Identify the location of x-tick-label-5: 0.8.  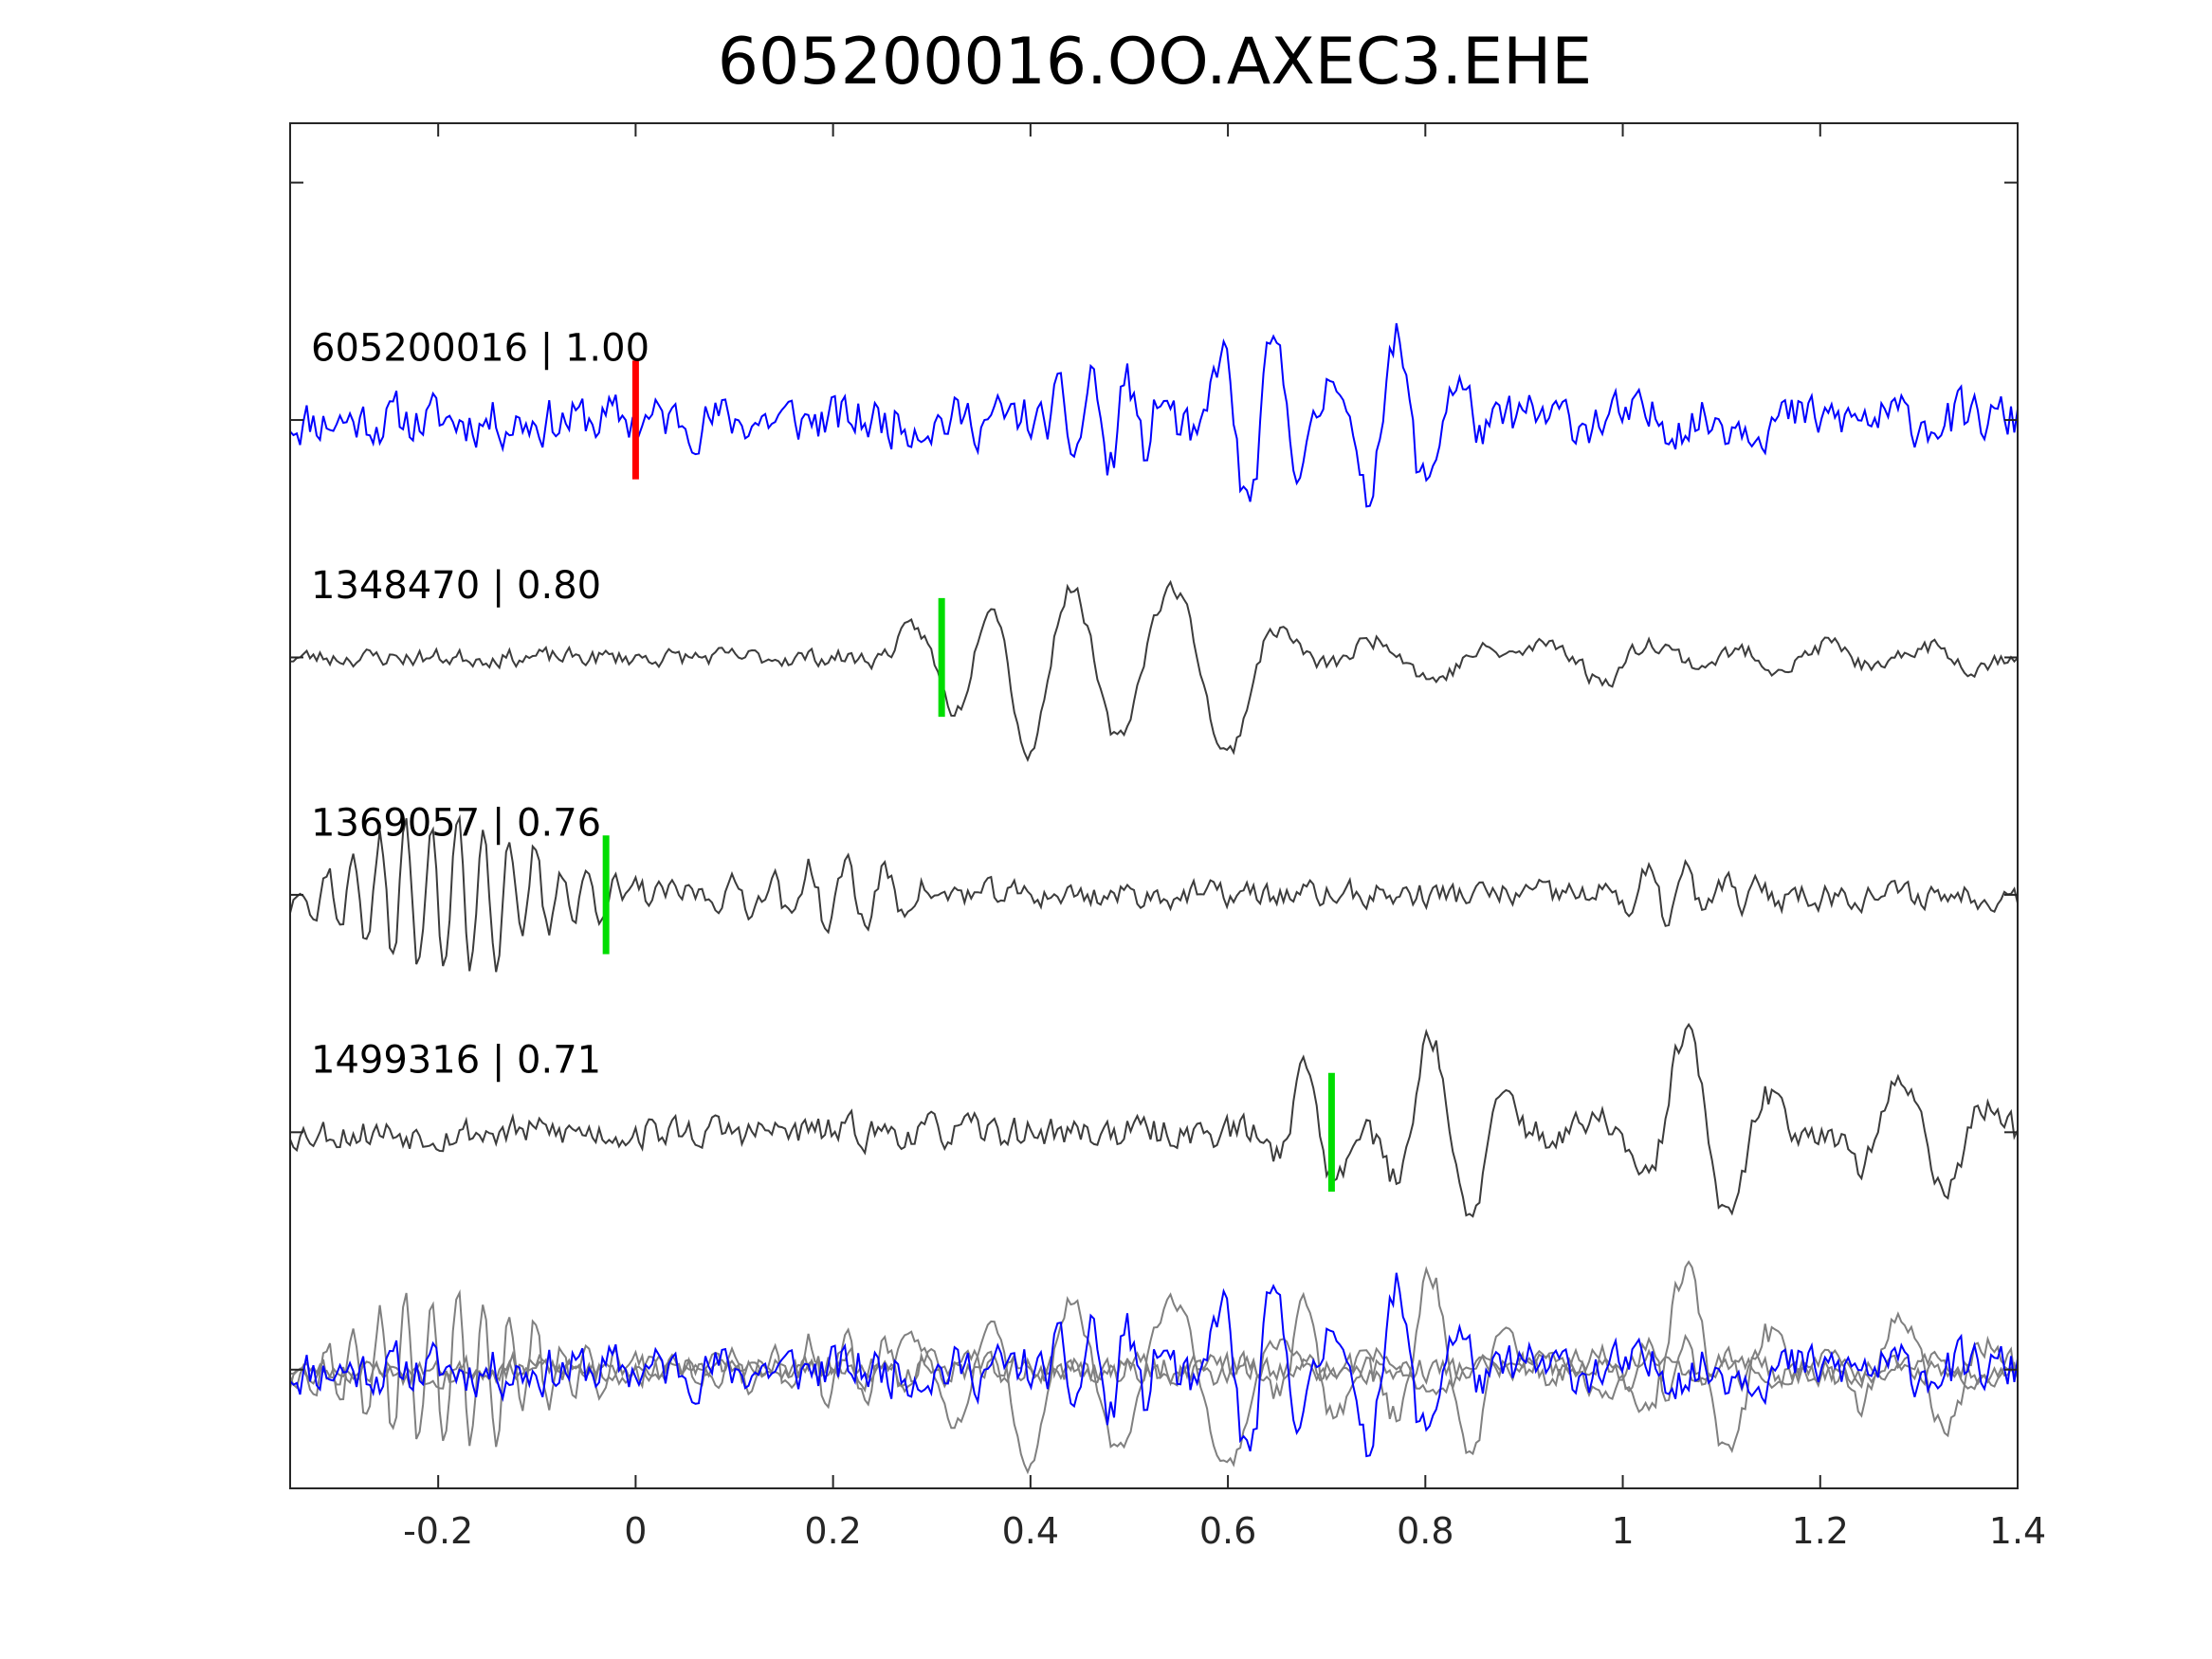
(1425, 1531).